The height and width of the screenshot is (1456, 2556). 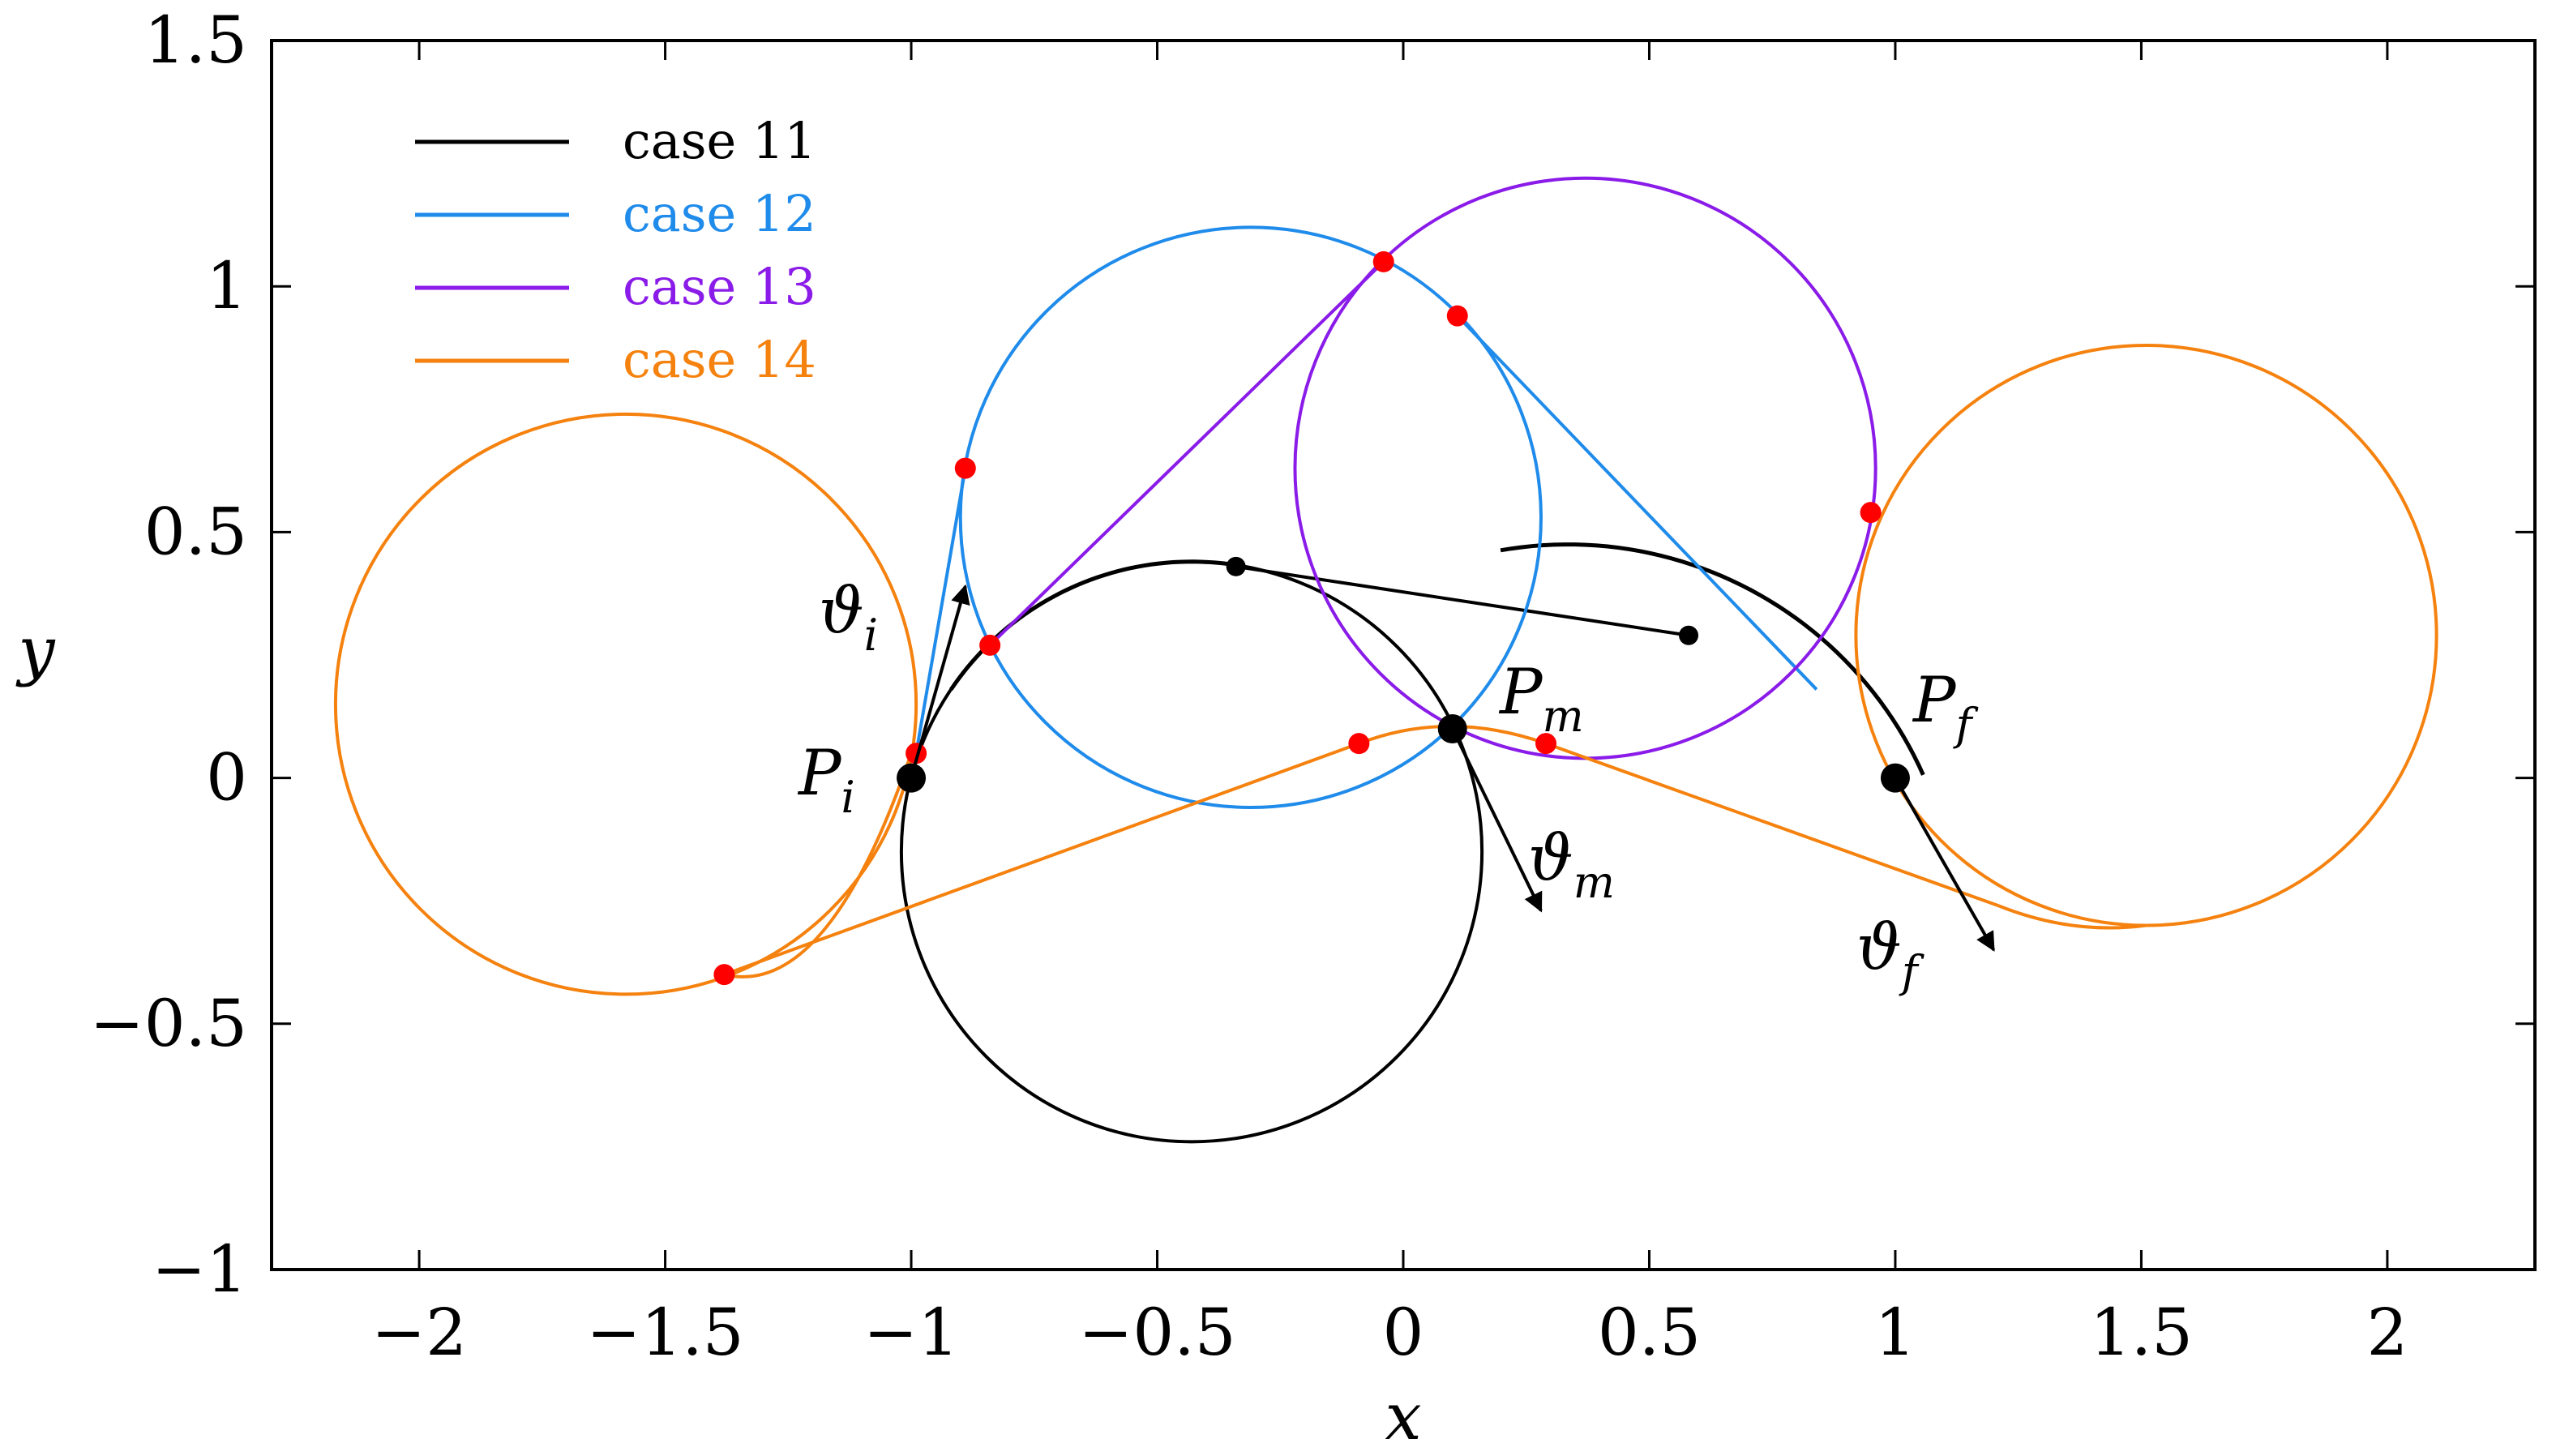 I want to click on waypoint-P_m, so click(x=1452, y=728).